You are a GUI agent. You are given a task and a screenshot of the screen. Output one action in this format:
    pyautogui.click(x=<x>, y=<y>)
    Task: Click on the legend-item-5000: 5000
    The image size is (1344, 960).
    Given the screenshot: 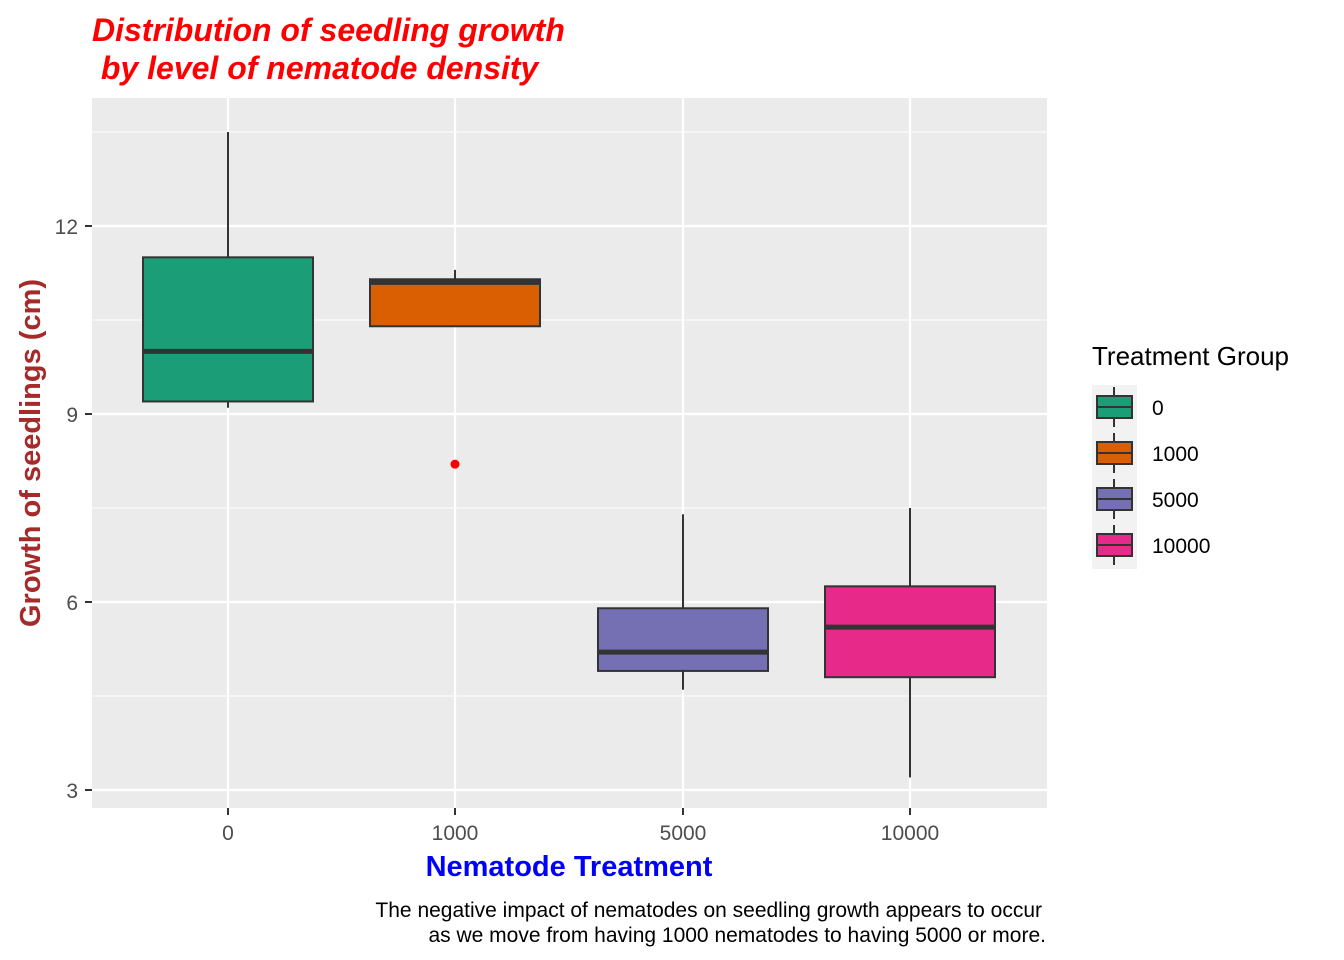 What is the action you would take?
    pyautogui.click(x=1147, y=499)
    